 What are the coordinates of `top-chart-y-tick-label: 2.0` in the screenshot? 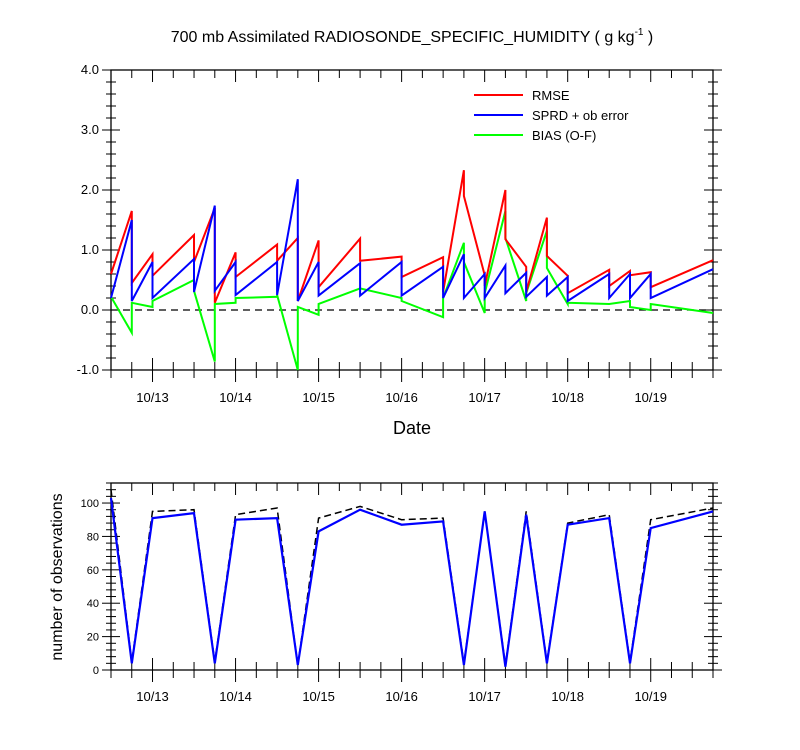 It's located at (90, 189).